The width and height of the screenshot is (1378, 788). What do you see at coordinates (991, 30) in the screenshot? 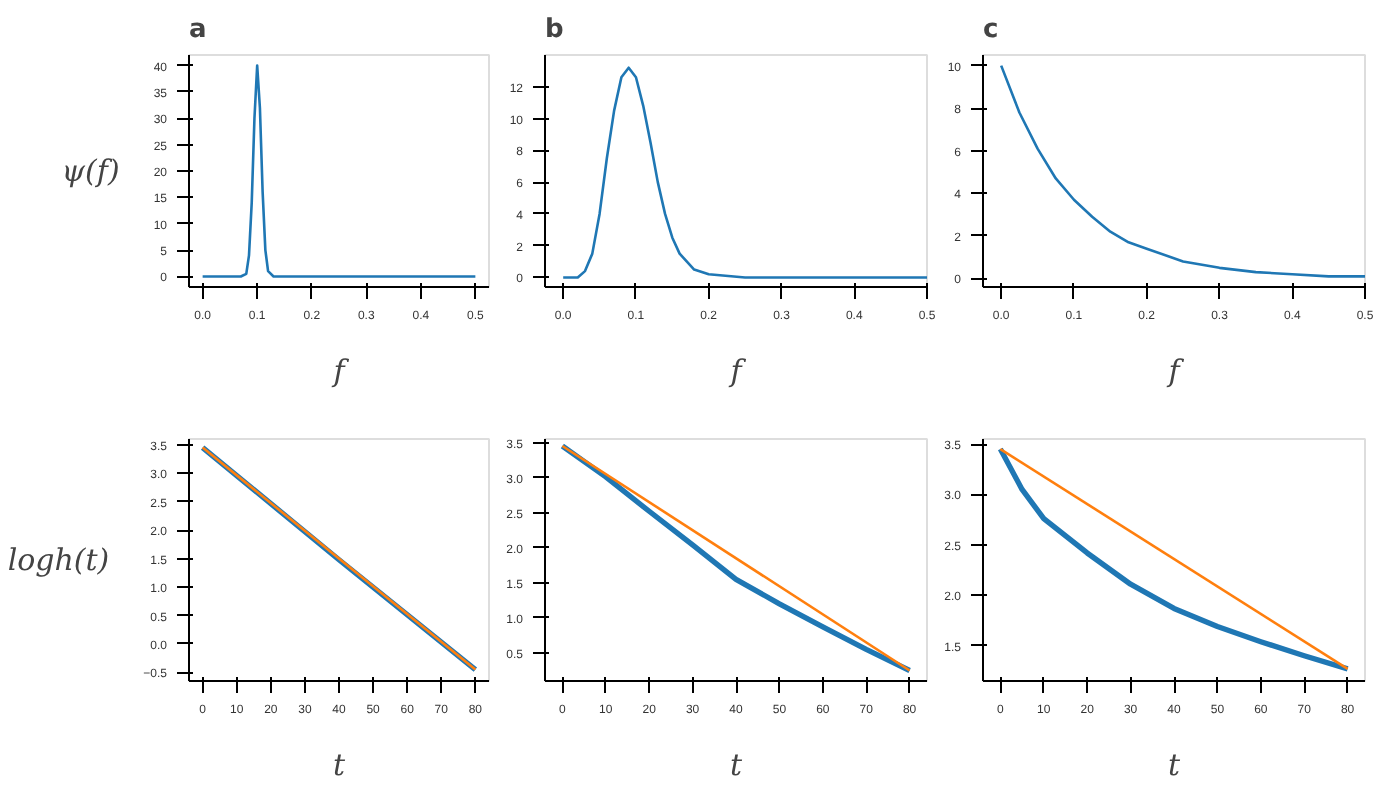
I see `chart-title: c` at bounding box center [991, 30].